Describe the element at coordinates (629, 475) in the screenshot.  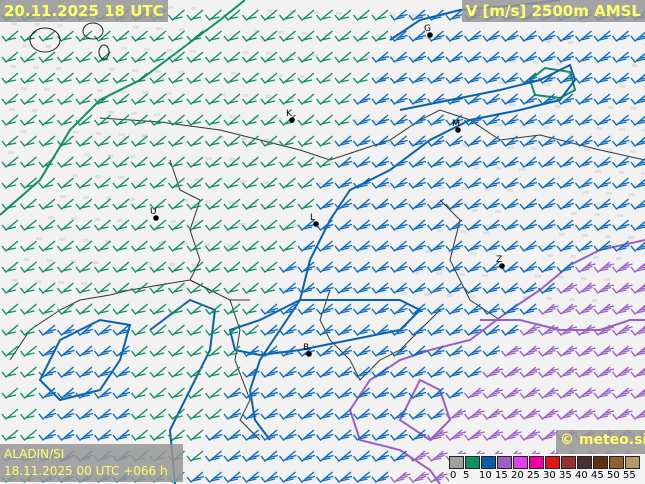
I see `legend-tick: 55` at that location.